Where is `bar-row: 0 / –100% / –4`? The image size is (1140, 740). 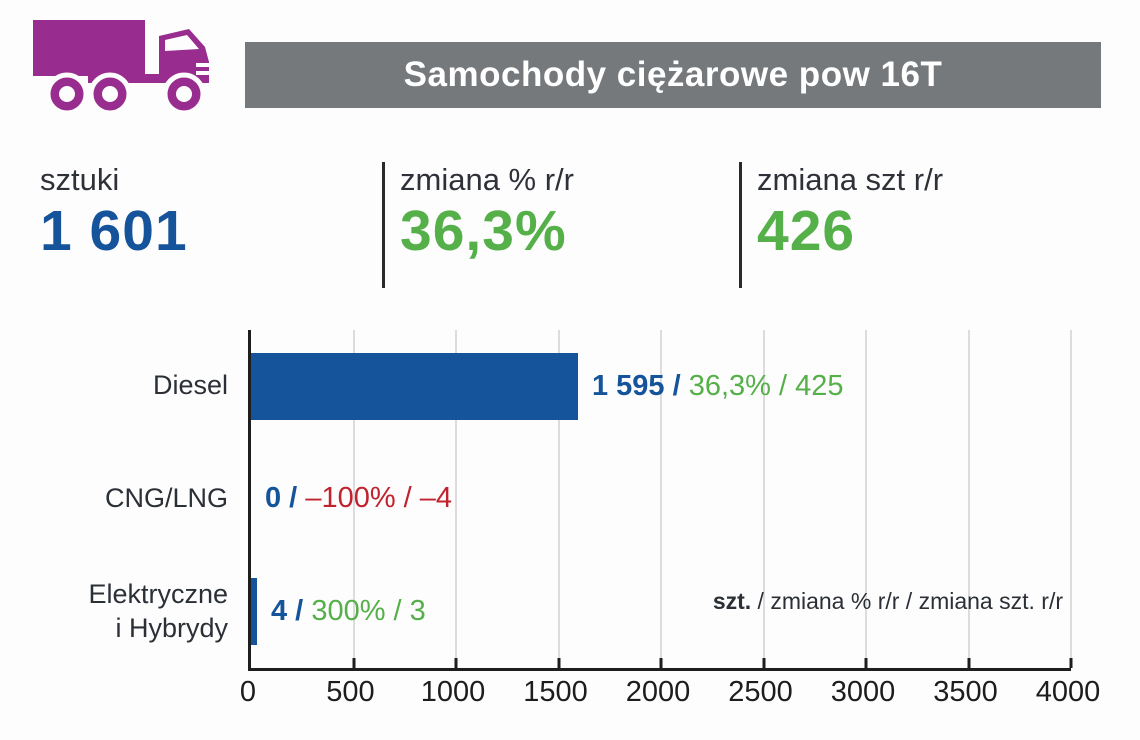 bar-row: 0 / –100% / –4 is located at coordinates (661, 499).